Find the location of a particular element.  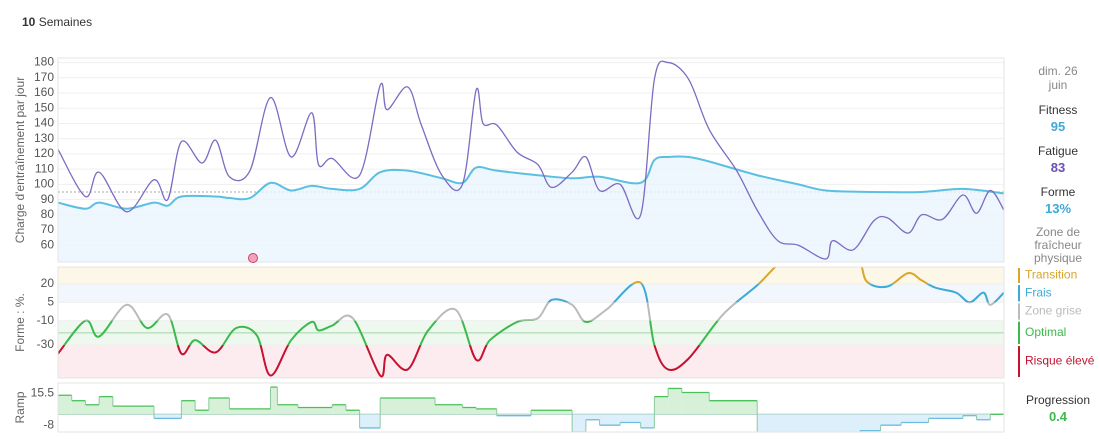

y-axis-label: Charge d'entraînement par jour is located at coordinates (20, 160).